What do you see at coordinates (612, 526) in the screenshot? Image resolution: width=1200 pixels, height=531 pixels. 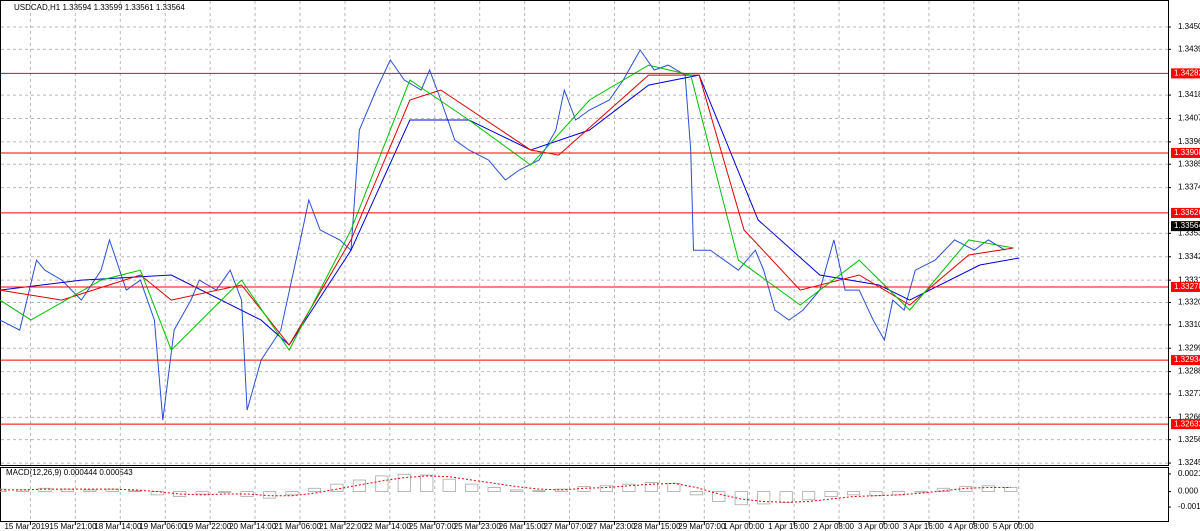 I see `x-tick-label: 27 Mar 23:00` at bounding box center [612, 526].